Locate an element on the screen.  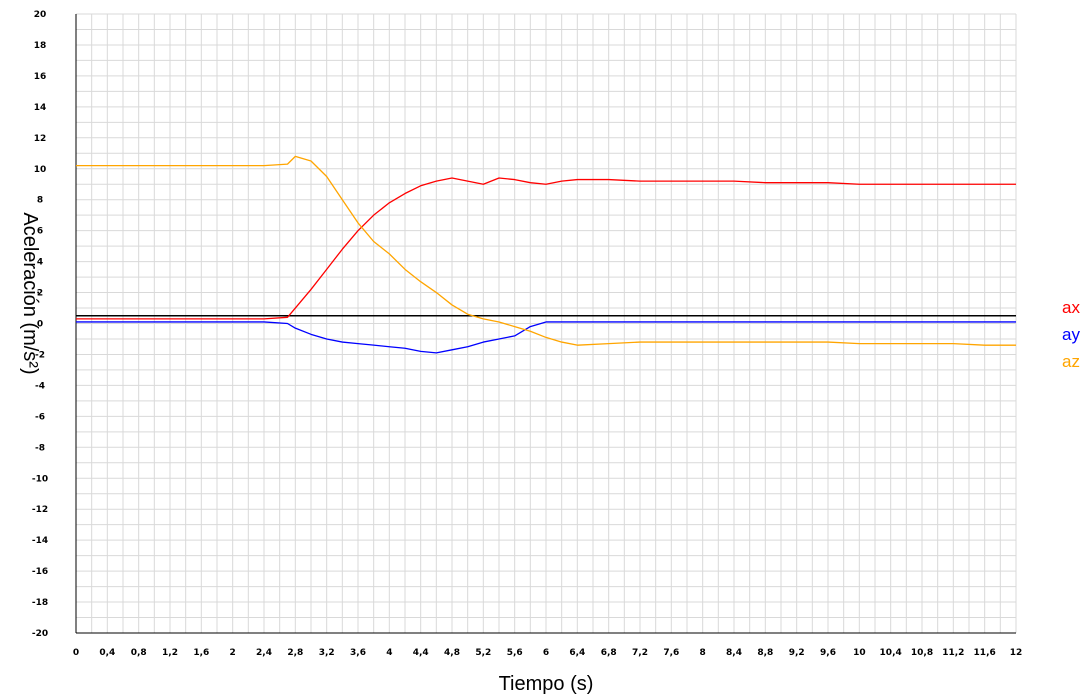
y-tick-label: 20 is located at coordinates (40, 15).